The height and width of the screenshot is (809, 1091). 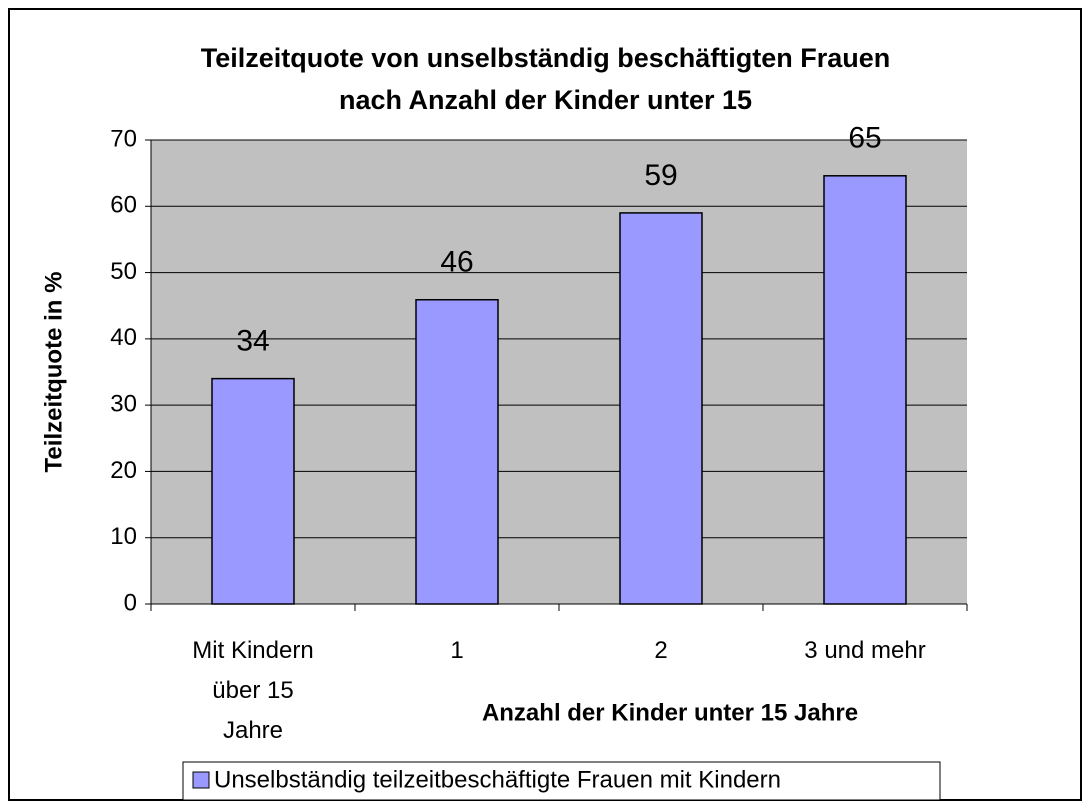 I want to click on x-axis-label: Anzahl der Kinder unter 15 Jahre, so click(x=670, y=712).